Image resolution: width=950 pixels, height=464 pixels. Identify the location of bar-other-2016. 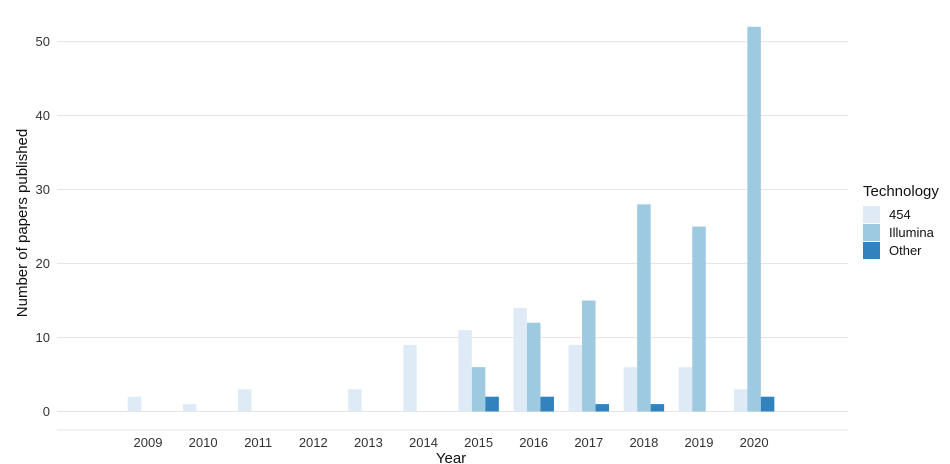
(547, 404).